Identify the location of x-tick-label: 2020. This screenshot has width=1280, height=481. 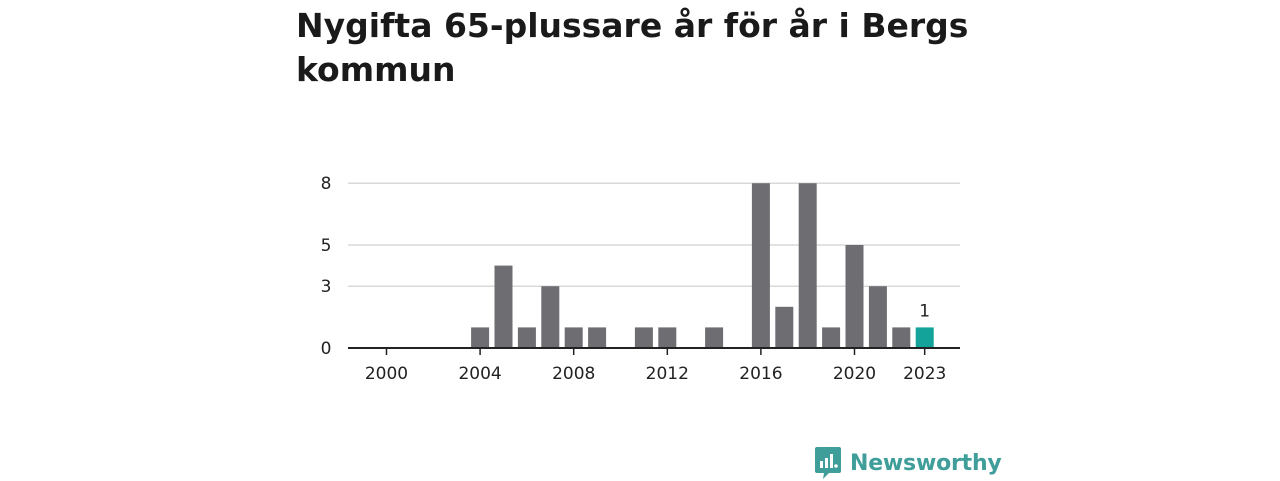
(854, 374).